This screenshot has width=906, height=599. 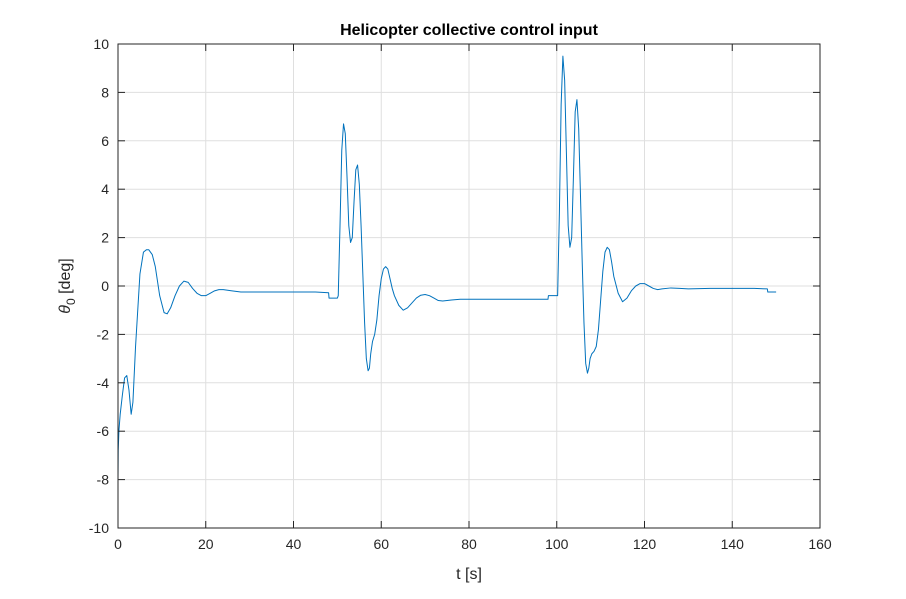 I want to click on y-tick-label: 6, so click(x=105, y=141).